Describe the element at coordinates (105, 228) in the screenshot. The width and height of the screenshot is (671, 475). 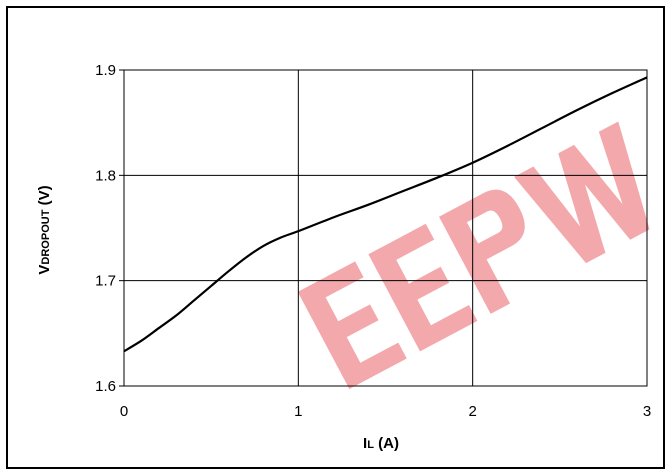
I see `y-tick-labels: 1.6 1.7 1.8 1.9` at that location.